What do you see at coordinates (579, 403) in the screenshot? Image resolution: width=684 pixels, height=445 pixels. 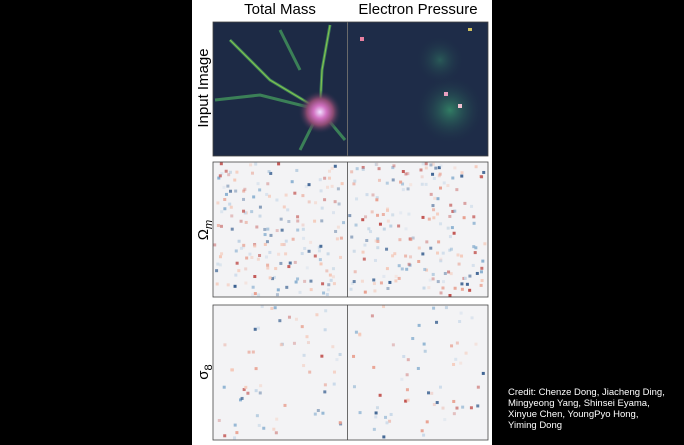 I see `credit-line: Mingyeong Yang, Shinsei Eyama,` at bounding box center [579, 403].